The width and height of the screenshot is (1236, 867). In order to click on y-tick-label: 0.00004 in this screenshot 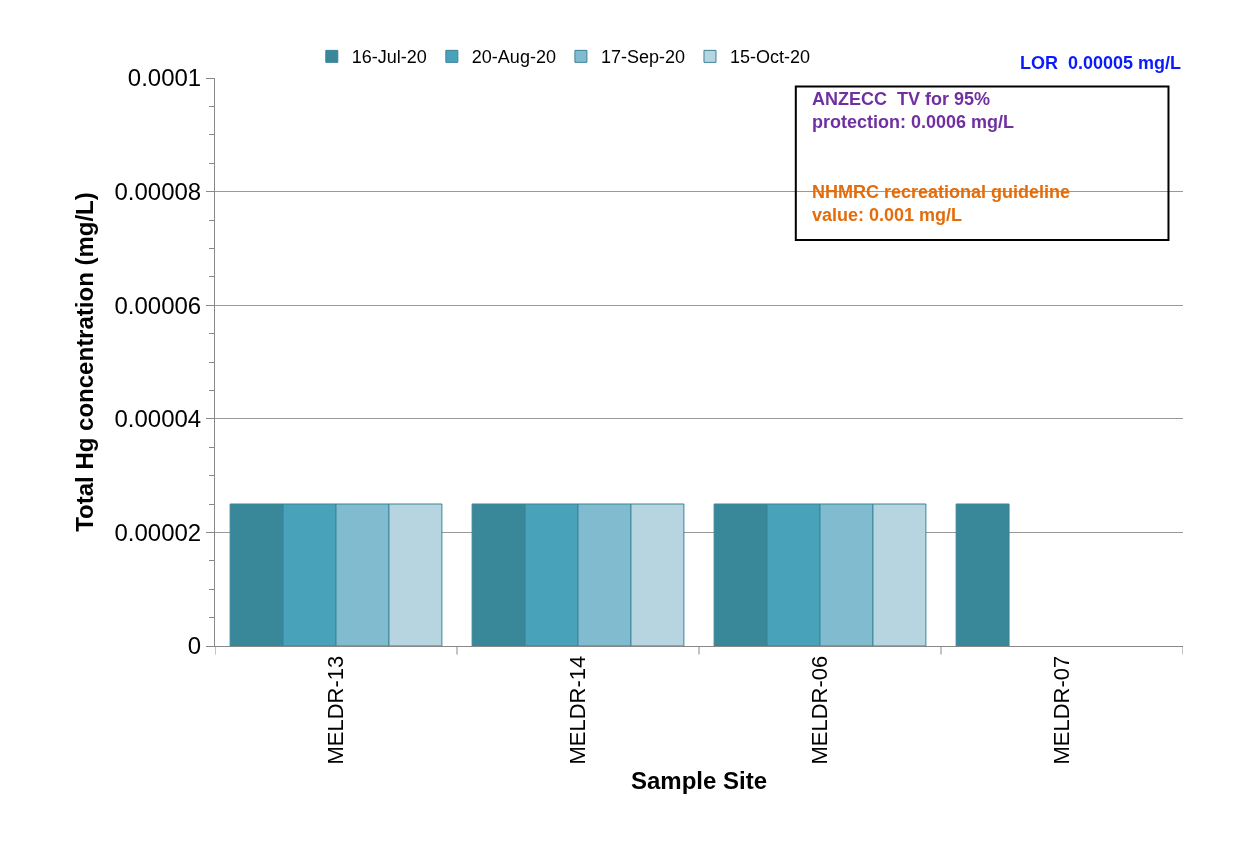, I will do `click(158, 419)`.